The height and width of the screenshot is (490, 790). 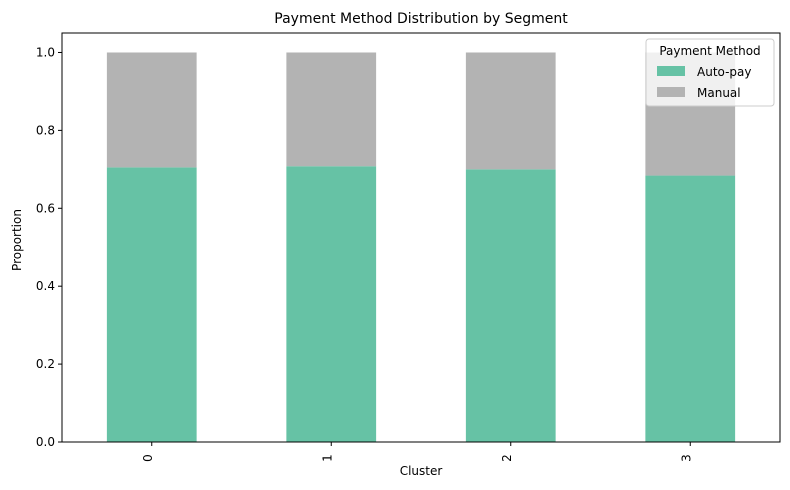 What do you see at coordinates (421, 471) in the screenshot?
I see `x-axis-label: Cluster` at bounding box center [421, 471].